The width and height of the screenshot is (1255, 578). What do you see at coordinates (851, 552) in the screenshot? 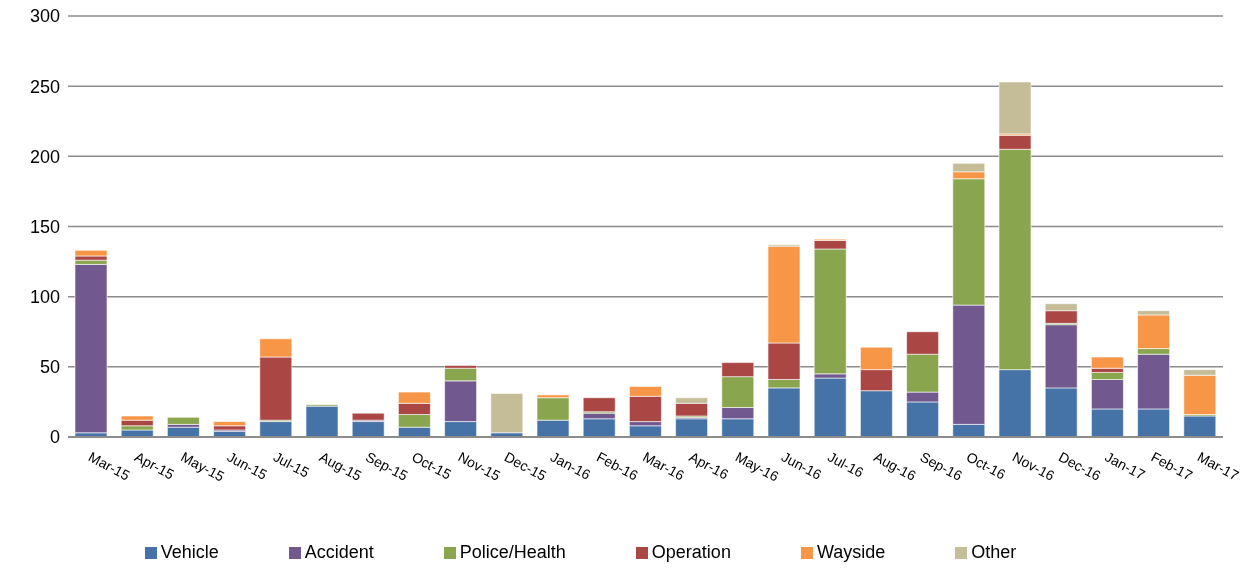
I see `legend-label: Wayside` at bounding box center [851, 552].